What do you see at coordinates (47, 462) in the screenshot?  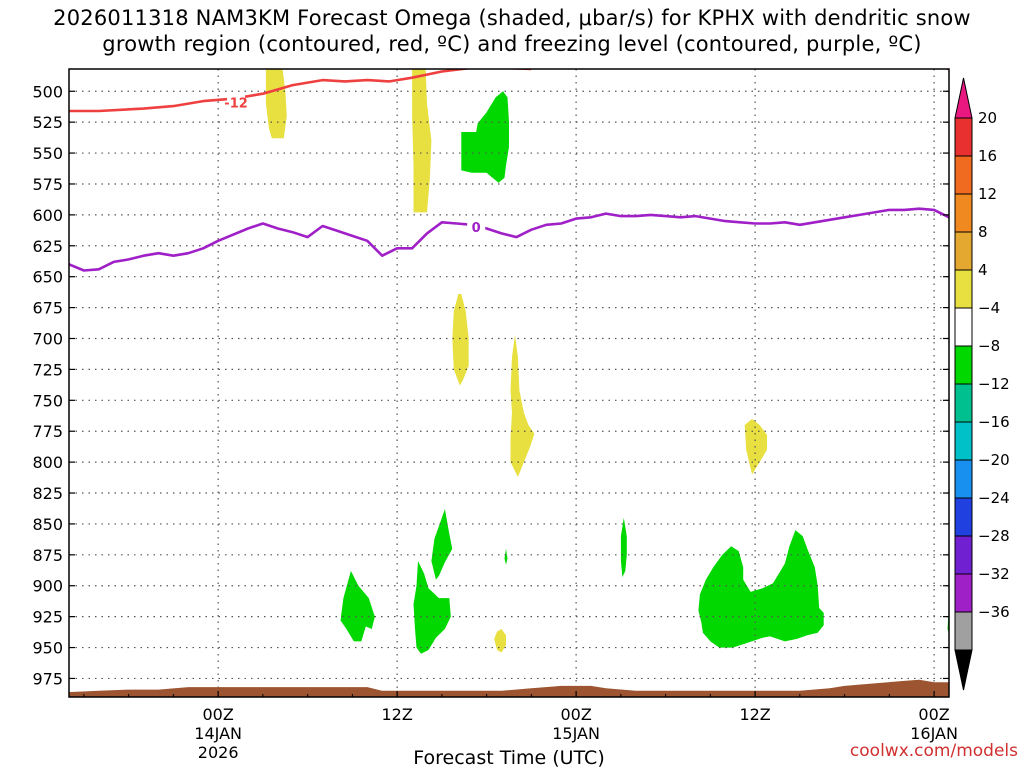 I see `y-tick-label-800: 800` at bounding box center [47, 462].